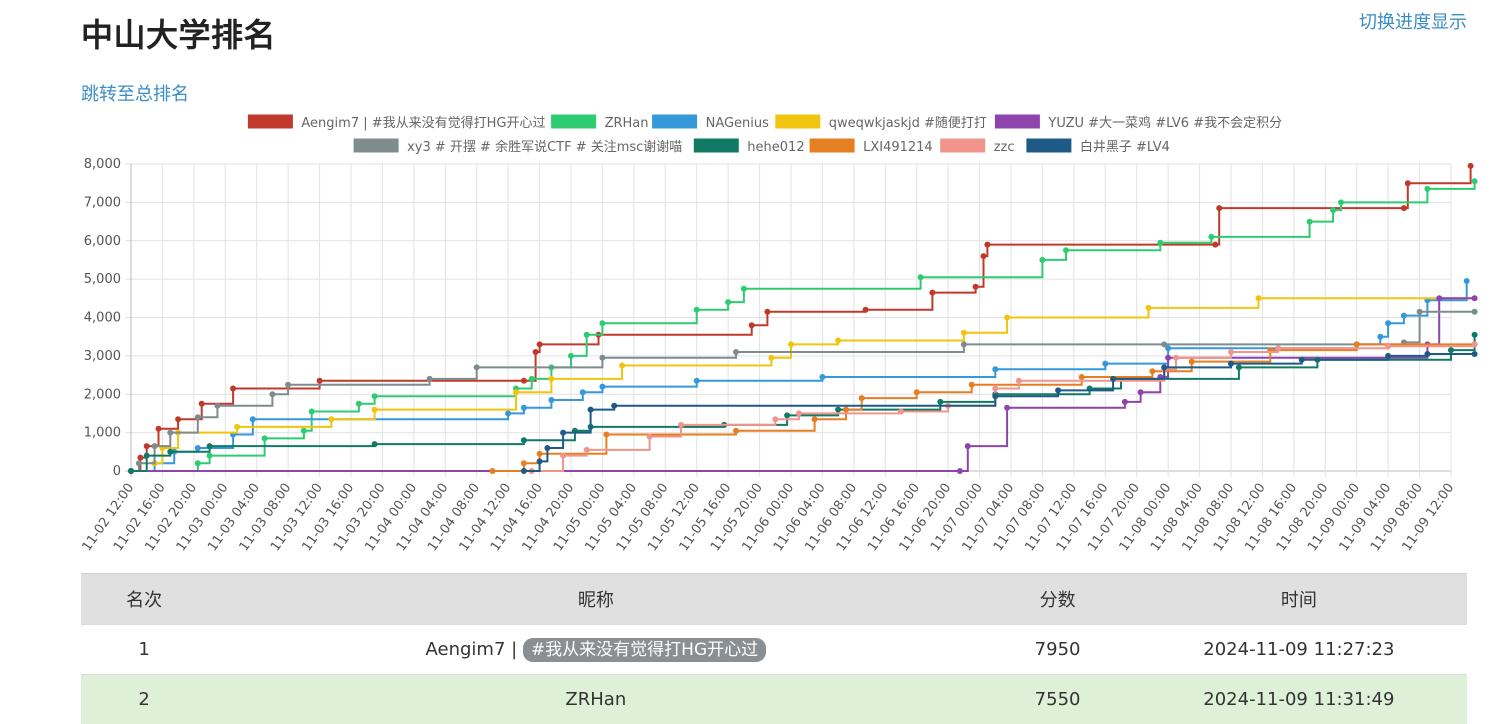 This screenshot has width=1497, height=724. Describe the element at coordinates (1299, 650) in the screenshot. I see `time-cell: 2024-11-09 11:27:23` at that location.